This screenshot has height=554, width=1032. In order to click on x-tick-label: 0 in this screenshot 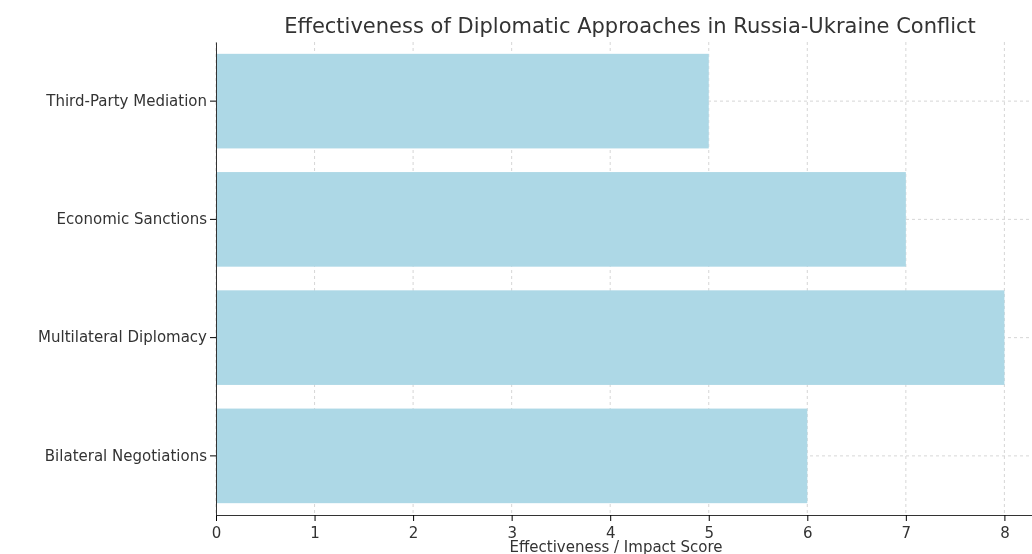, I will do `click(216, 532)`.